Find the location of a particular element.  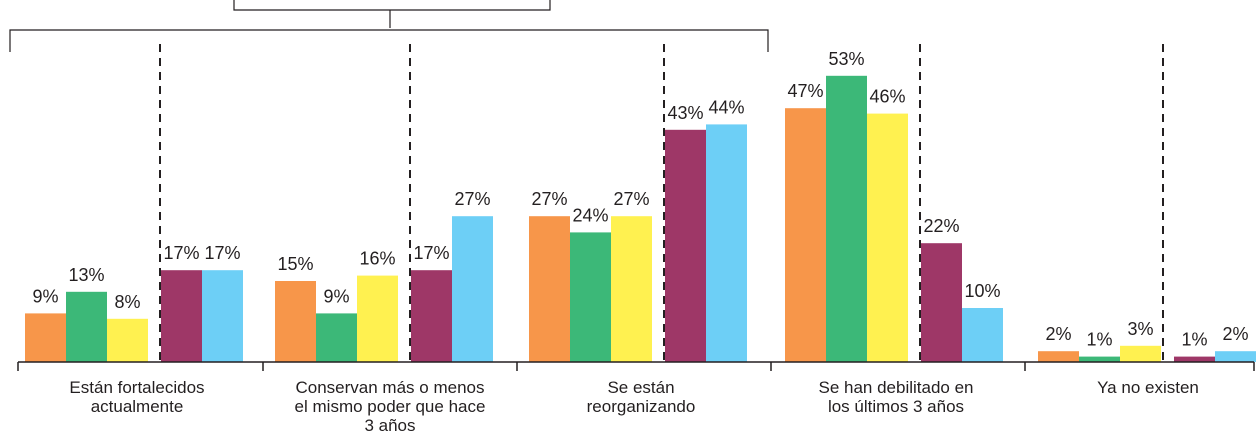

bar-c0-s1 is located at coordinates (86, 326).